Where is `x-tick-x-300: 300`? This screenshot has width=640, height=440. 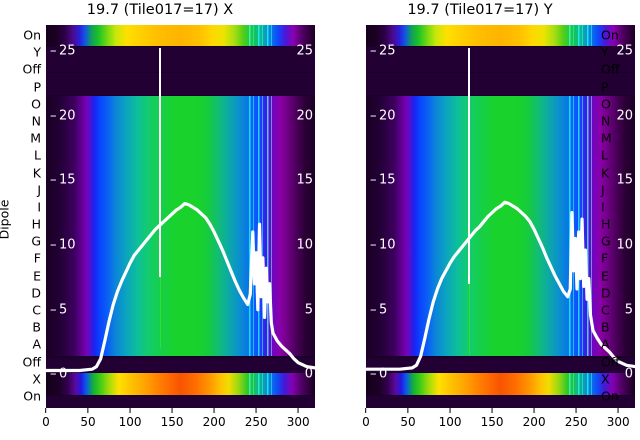
x-tick-x-300: 300 is located at coordinates (298, 418).